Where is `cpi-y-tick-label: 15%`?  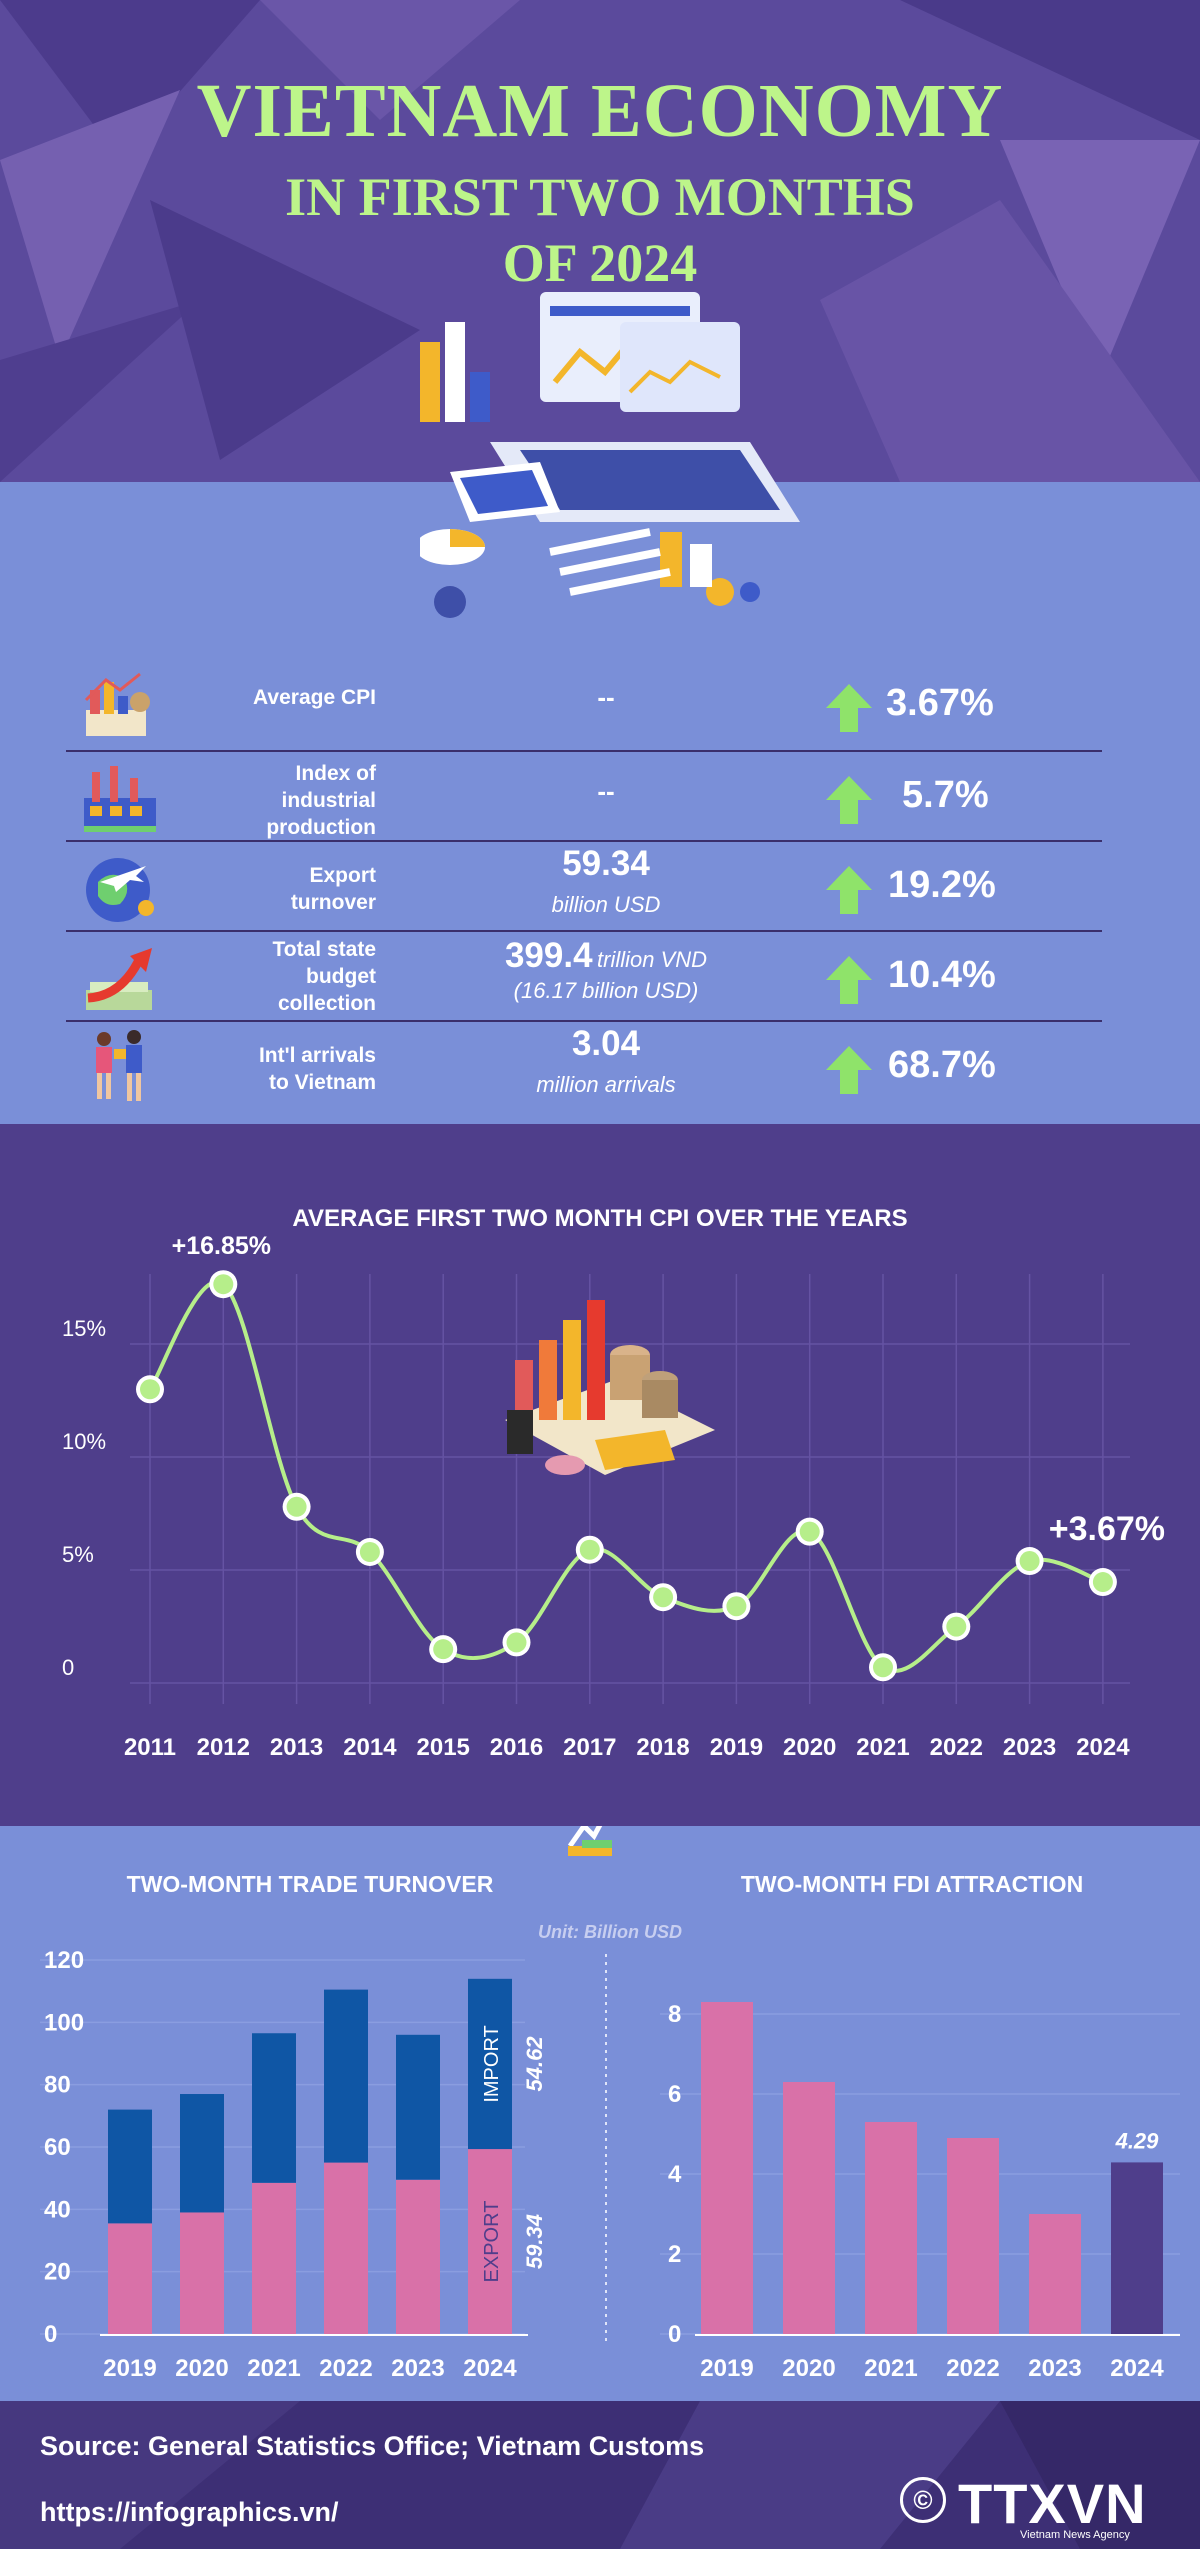
cpi-y-tick-label: 15% is located at coordinates (84, 1328).